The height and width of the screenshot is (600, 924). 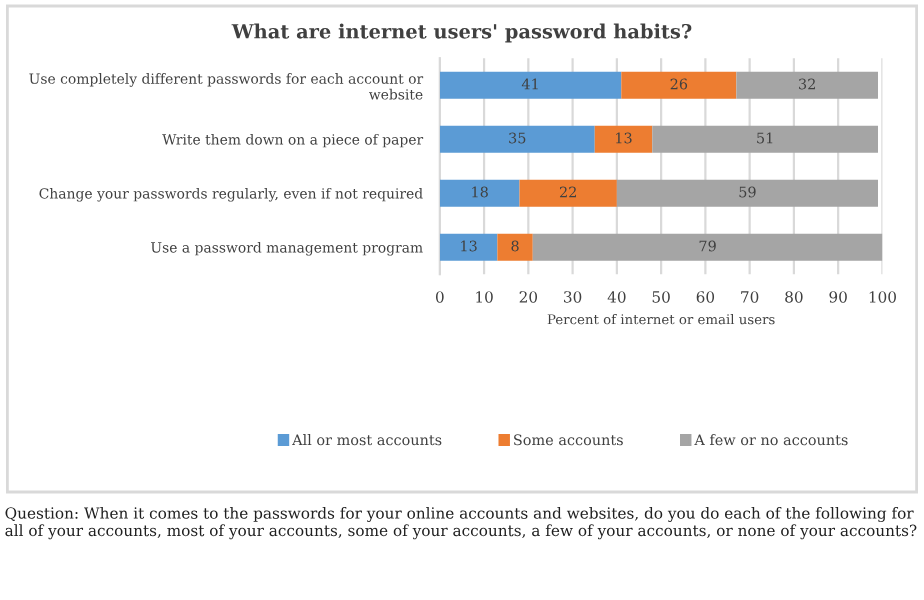 I want to click on chart-title: What are internet users' password habits?, so click(x=461, y=33).